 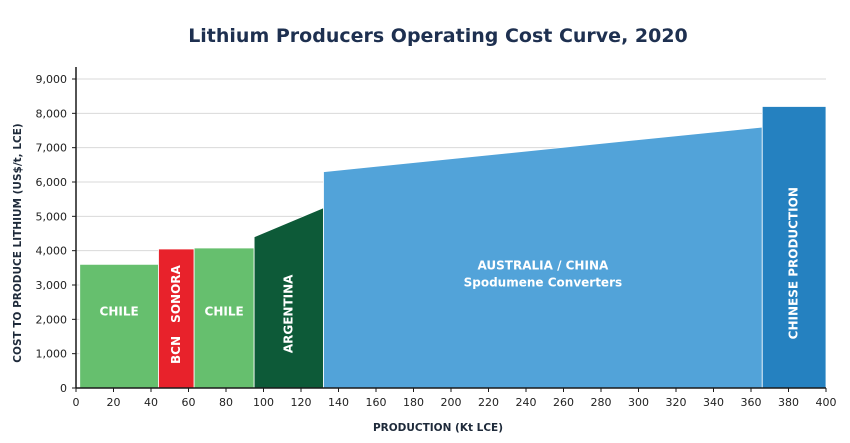 I want to click on x-tick-label: 320, so click(x=676, y=402).